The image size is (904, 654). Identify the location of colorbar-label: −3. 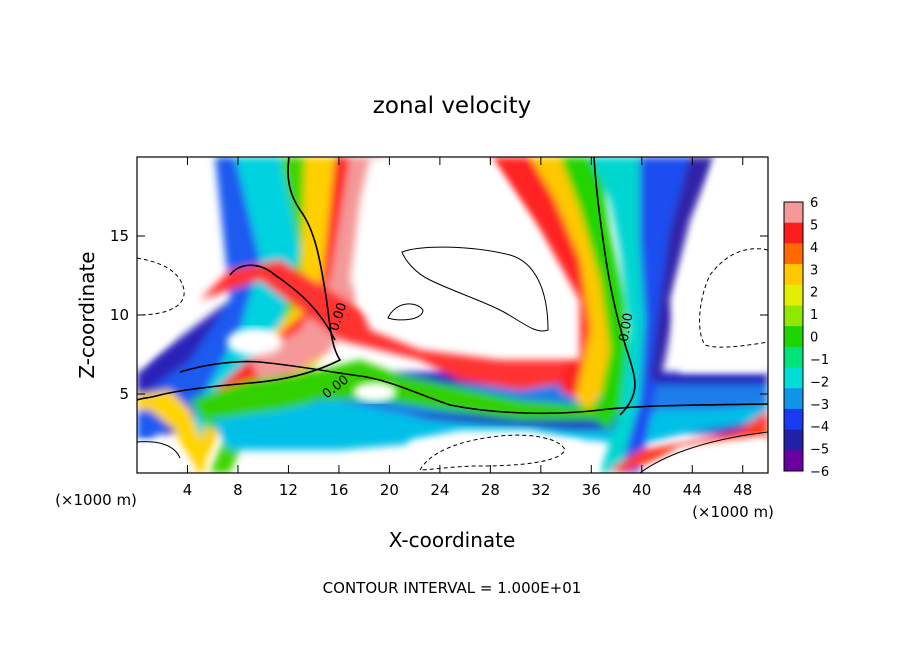
(819, 405).